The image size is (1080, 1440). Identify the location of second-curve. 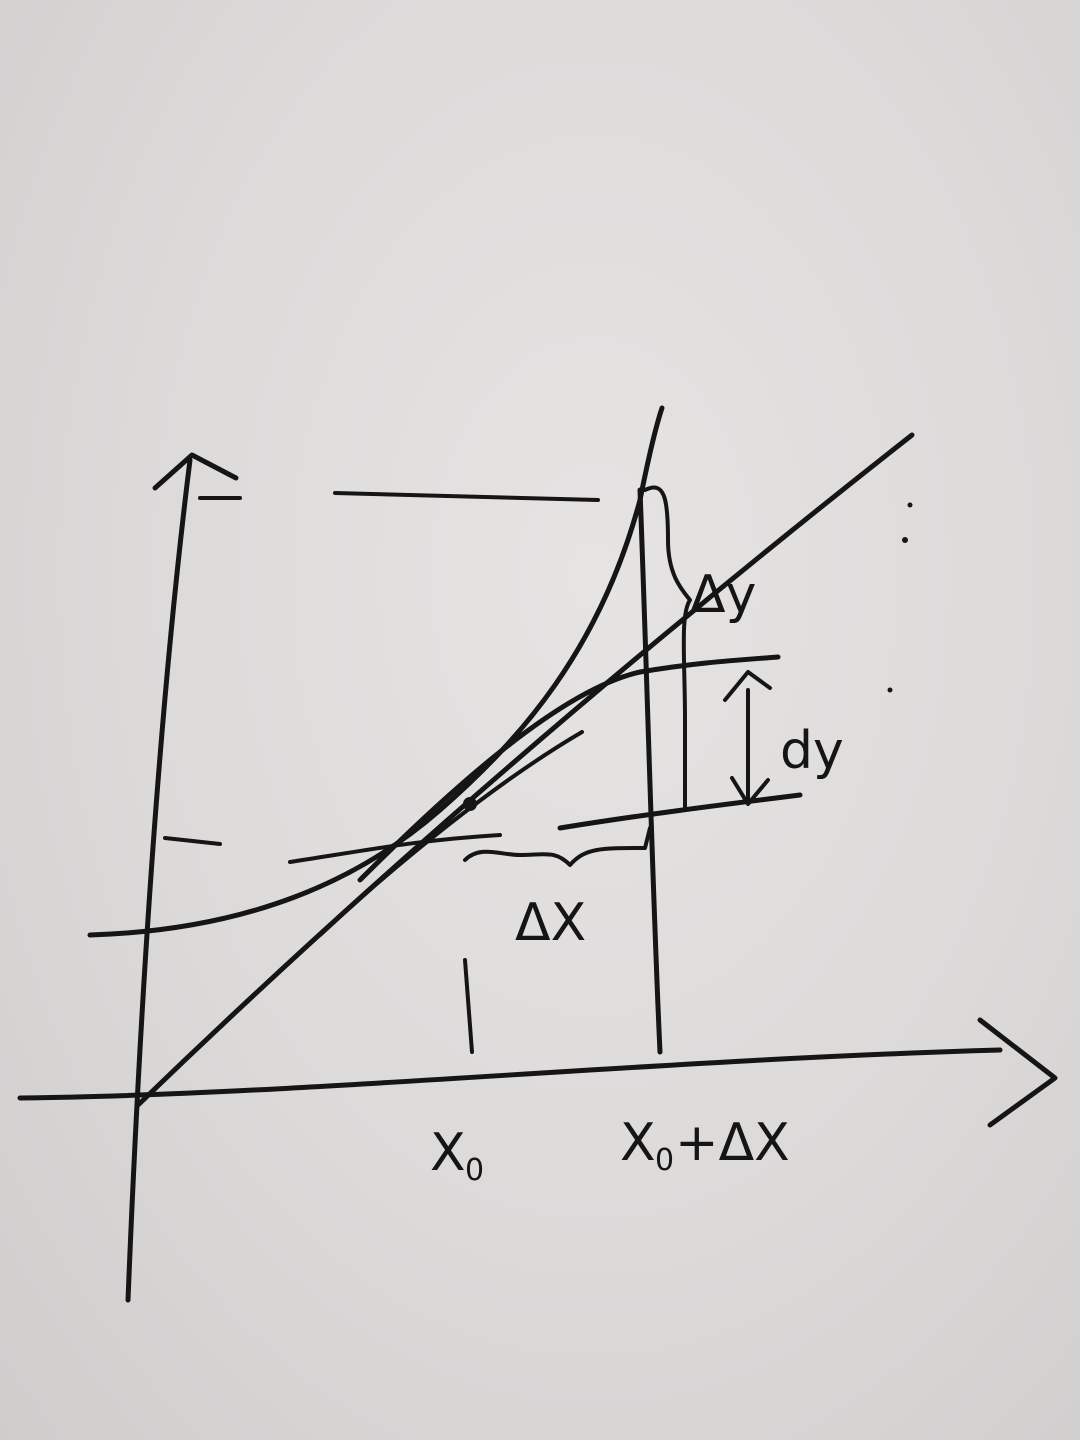
(569, 768).